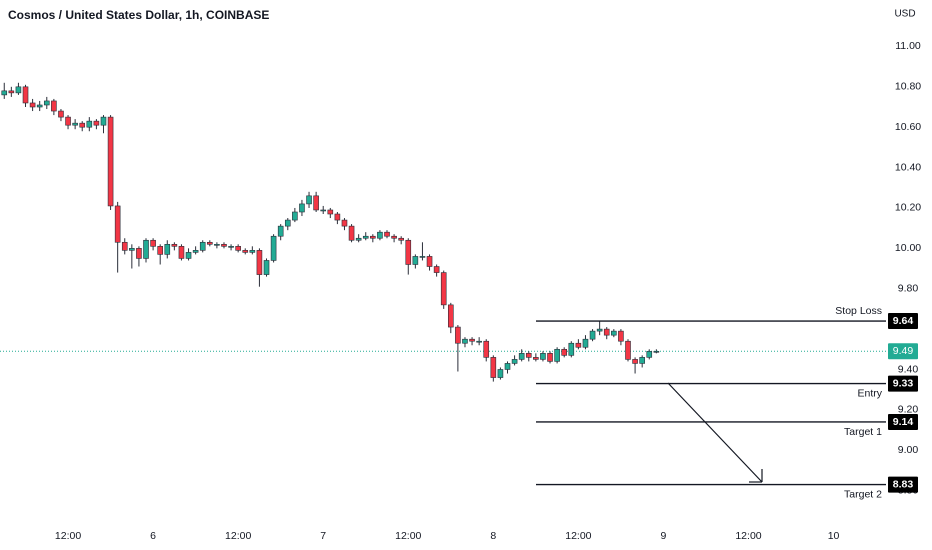 The height and width of the screenshot is (550, 932). I want to click on arrow-line, so click(715, 432).